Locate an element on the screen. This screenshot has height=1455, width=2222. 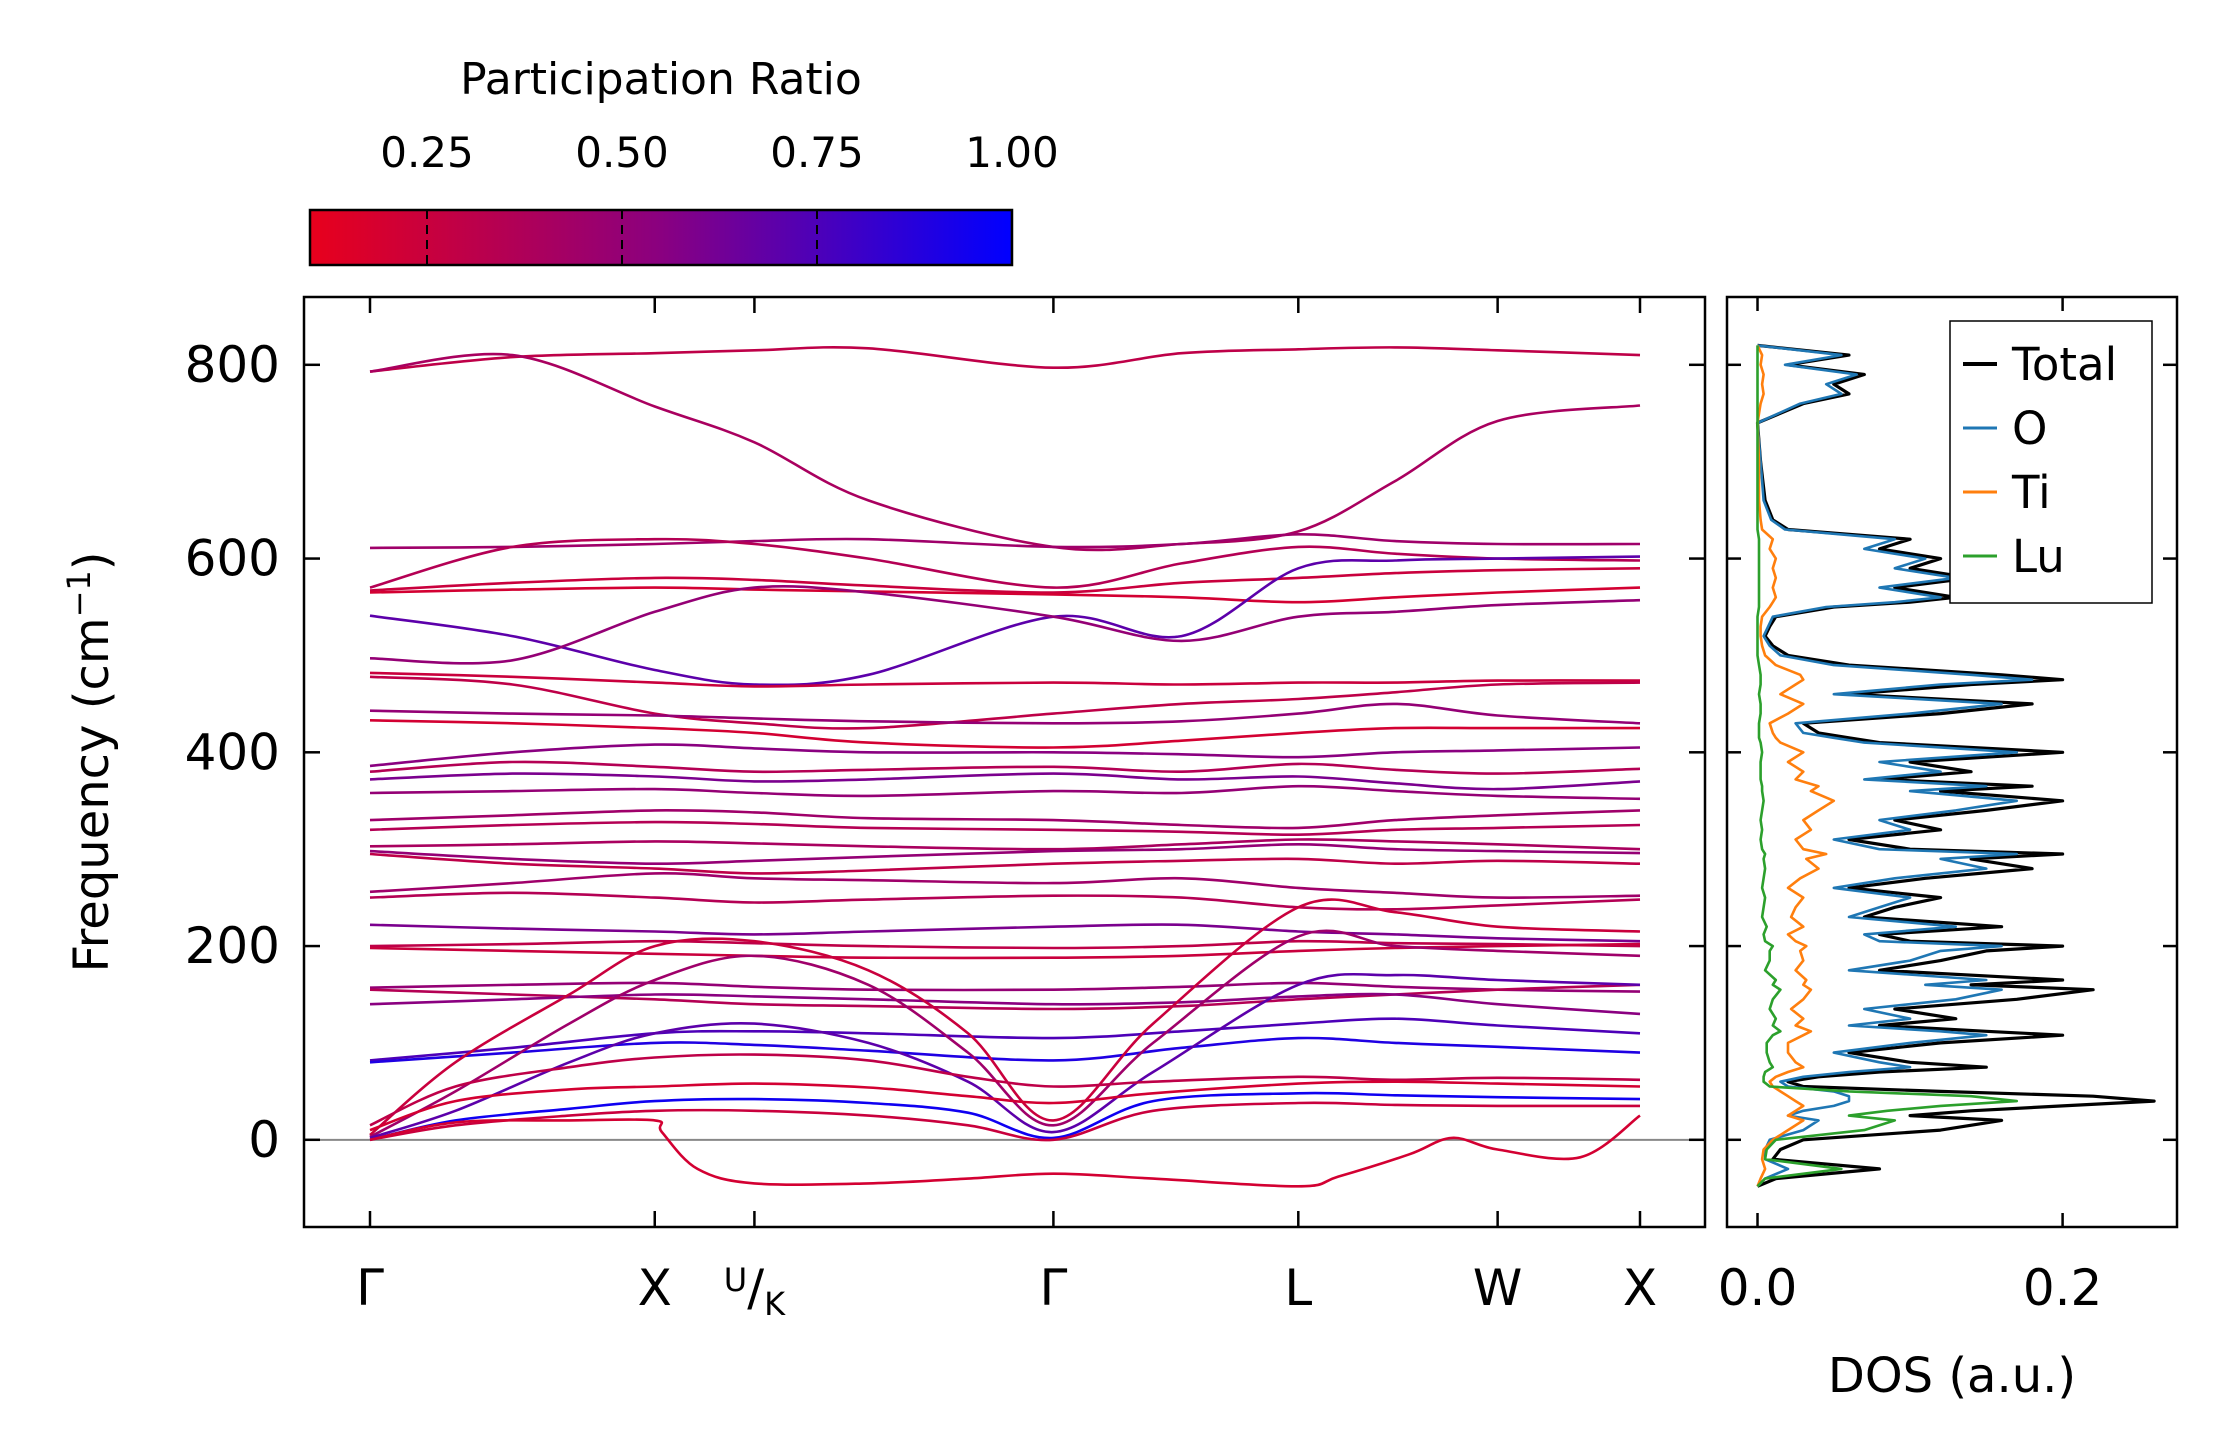
dos-curve-o is located at coordinates (1895, 766).